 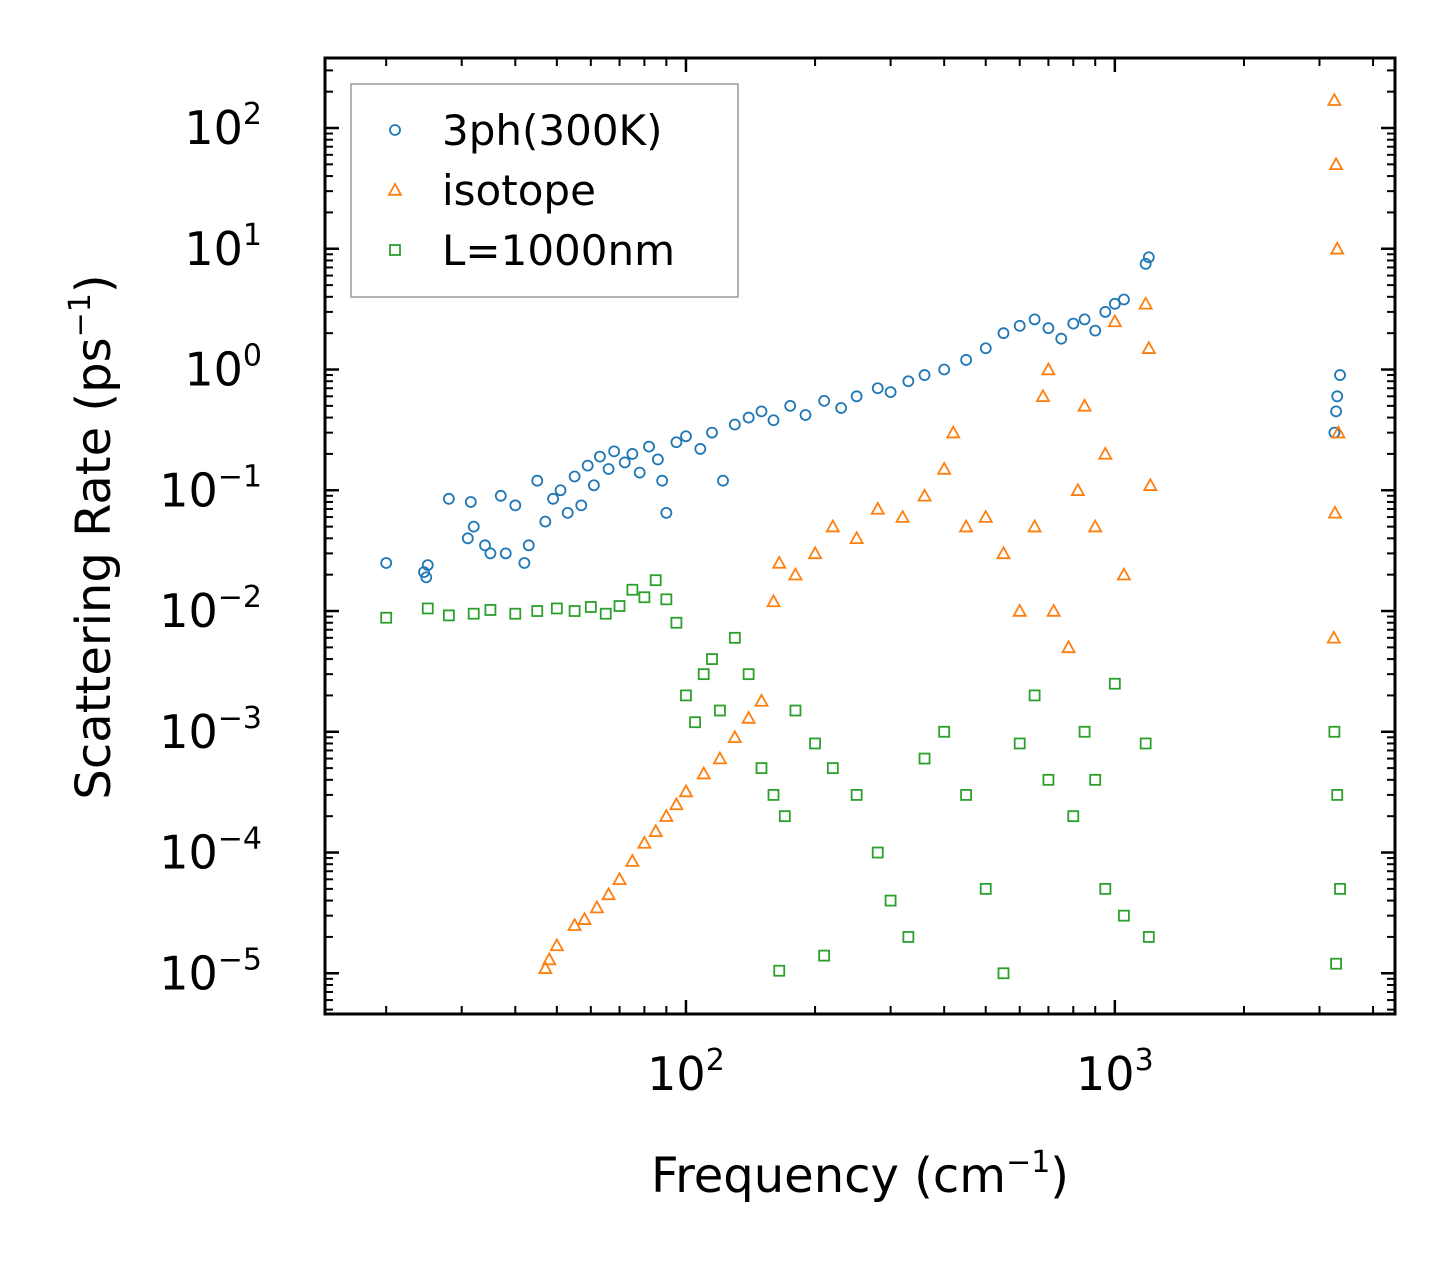 I want to click on y-tick-label: 10², so click(x=223, y=126).